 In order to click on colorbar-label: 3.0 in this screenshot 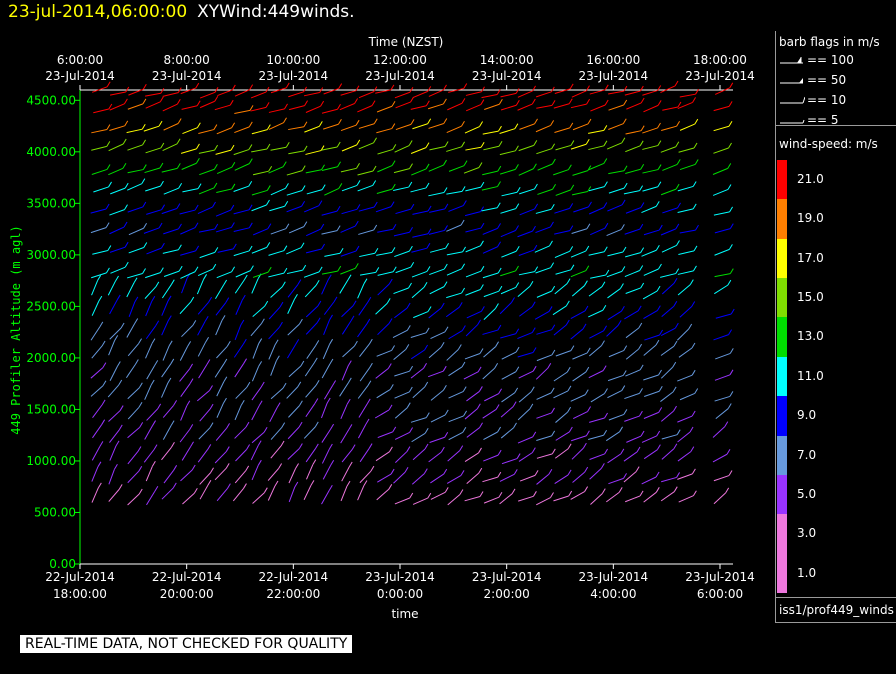, I will do `click(807, 533)`.